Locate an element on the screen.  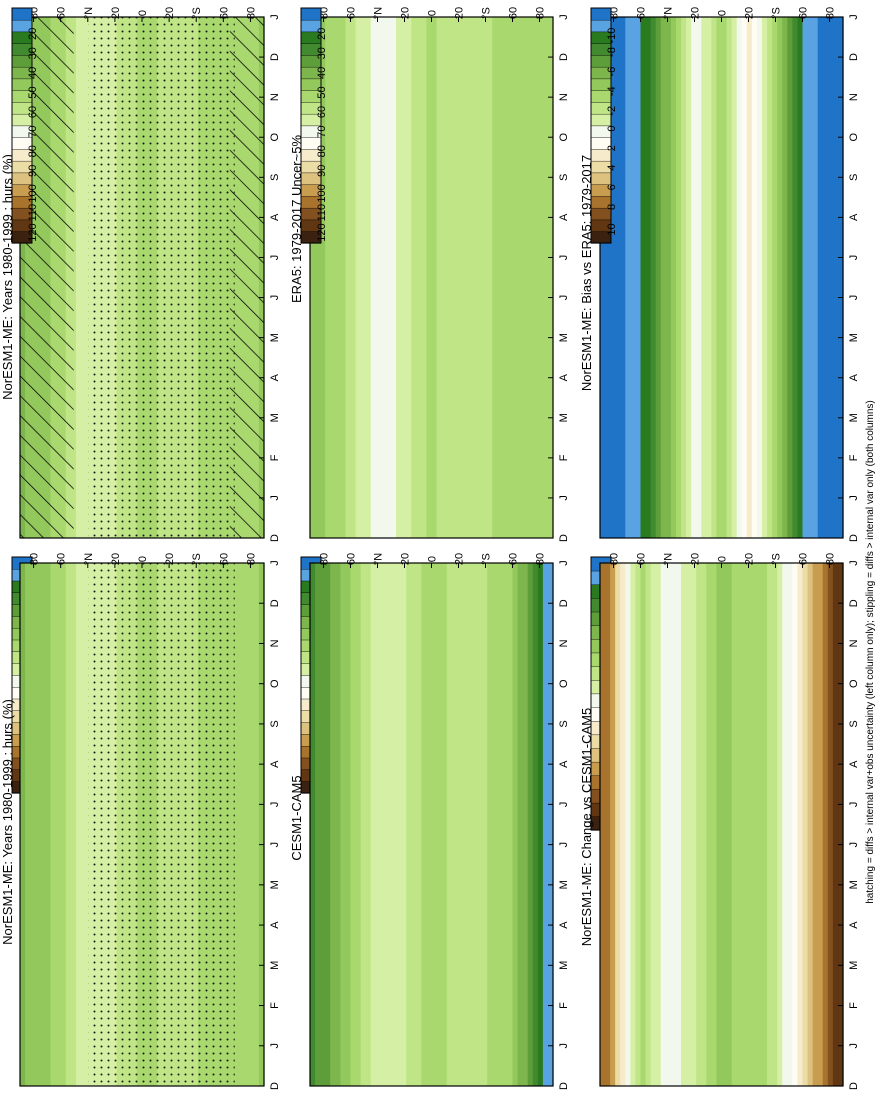
colorbar-label: 60 is located at coordinates (322, 112).